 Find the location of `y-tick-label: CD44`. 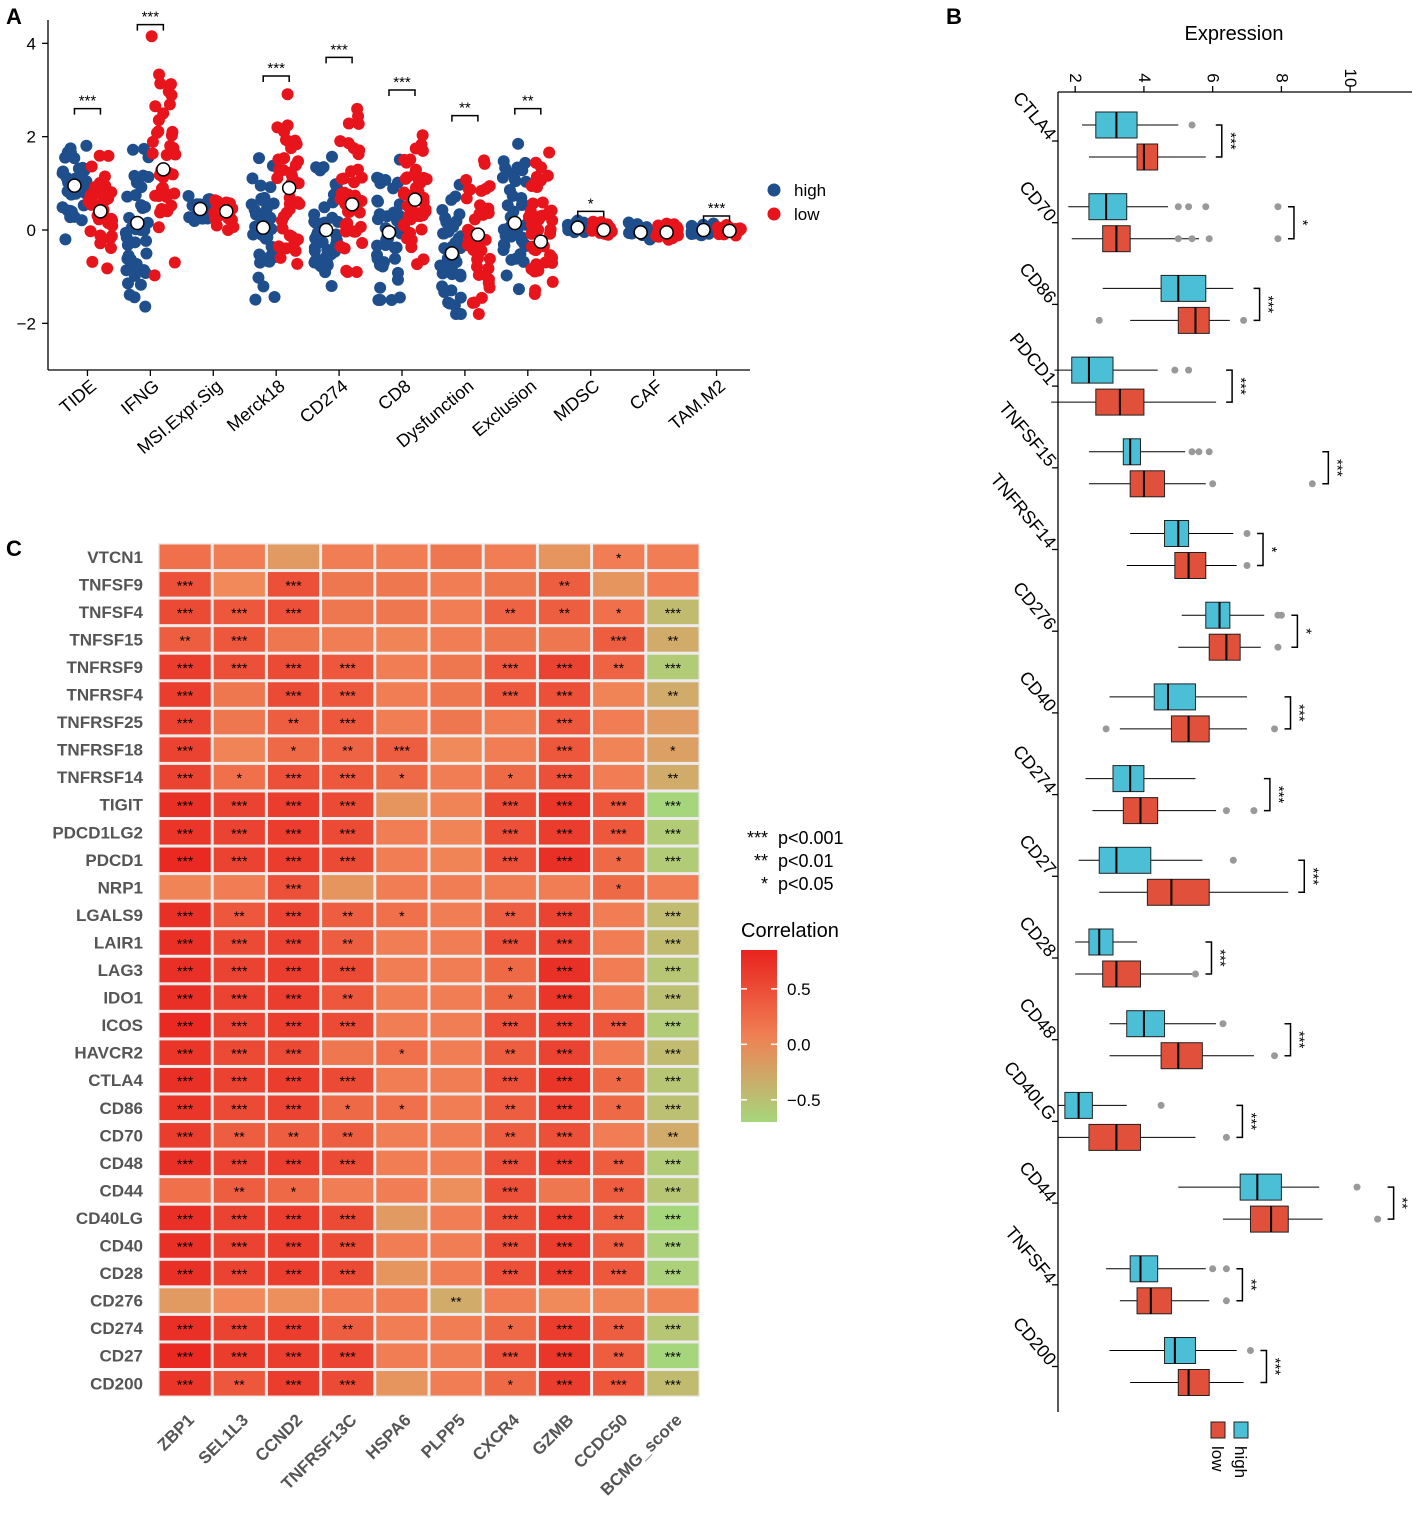

y-tick-label: CD44 is located at coordinates (1037, 1182).